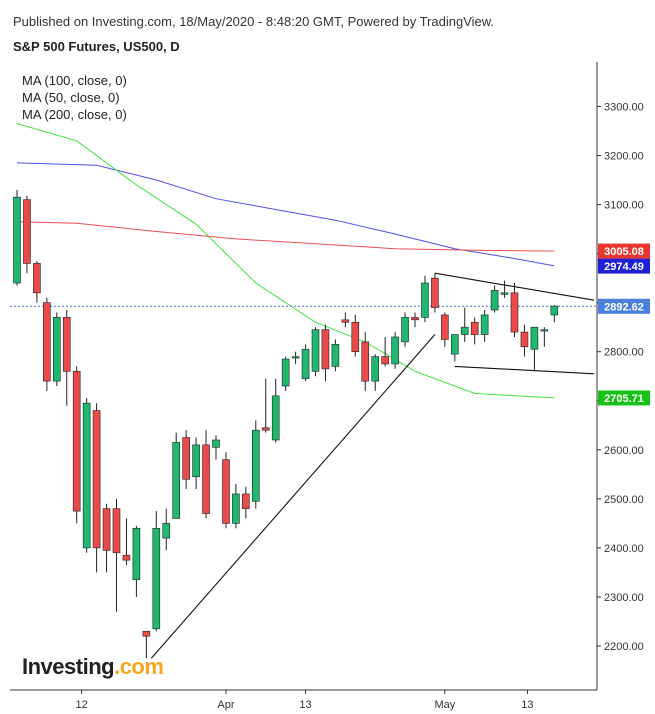  I want to click on investing-logo: Investing.com, so click(93, 667).